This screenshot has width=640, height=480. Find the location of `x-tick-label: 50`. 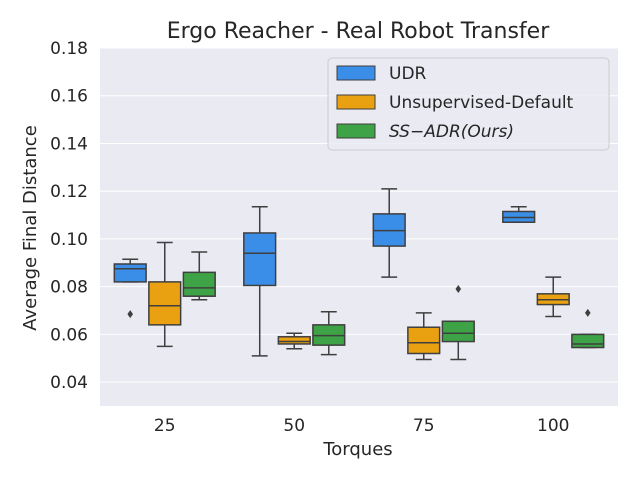

x-tick-label: 50 is located at coordinates (294, 426).